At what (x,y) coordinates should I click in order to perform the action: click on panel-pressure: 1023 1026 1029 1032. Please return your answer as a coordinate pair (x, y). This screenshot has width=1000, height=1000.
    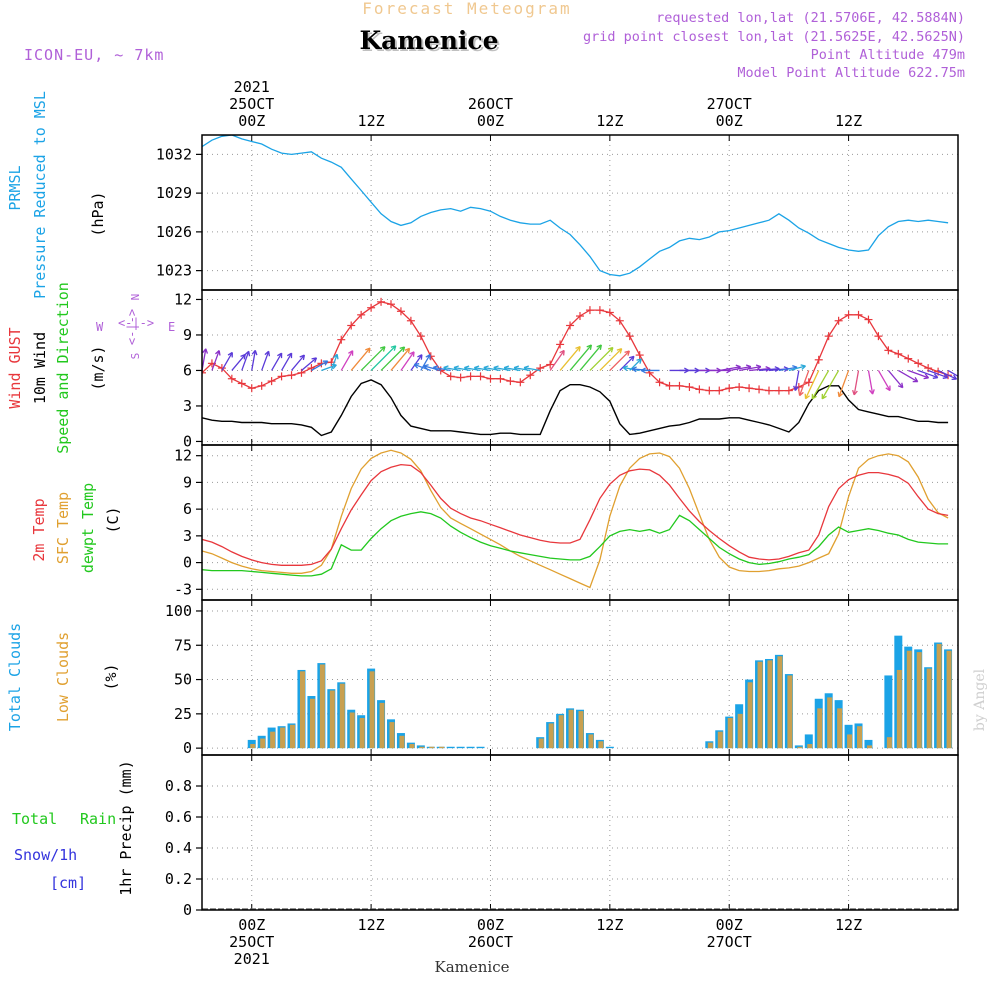
    Looking at the image, I should click on (557, 212).